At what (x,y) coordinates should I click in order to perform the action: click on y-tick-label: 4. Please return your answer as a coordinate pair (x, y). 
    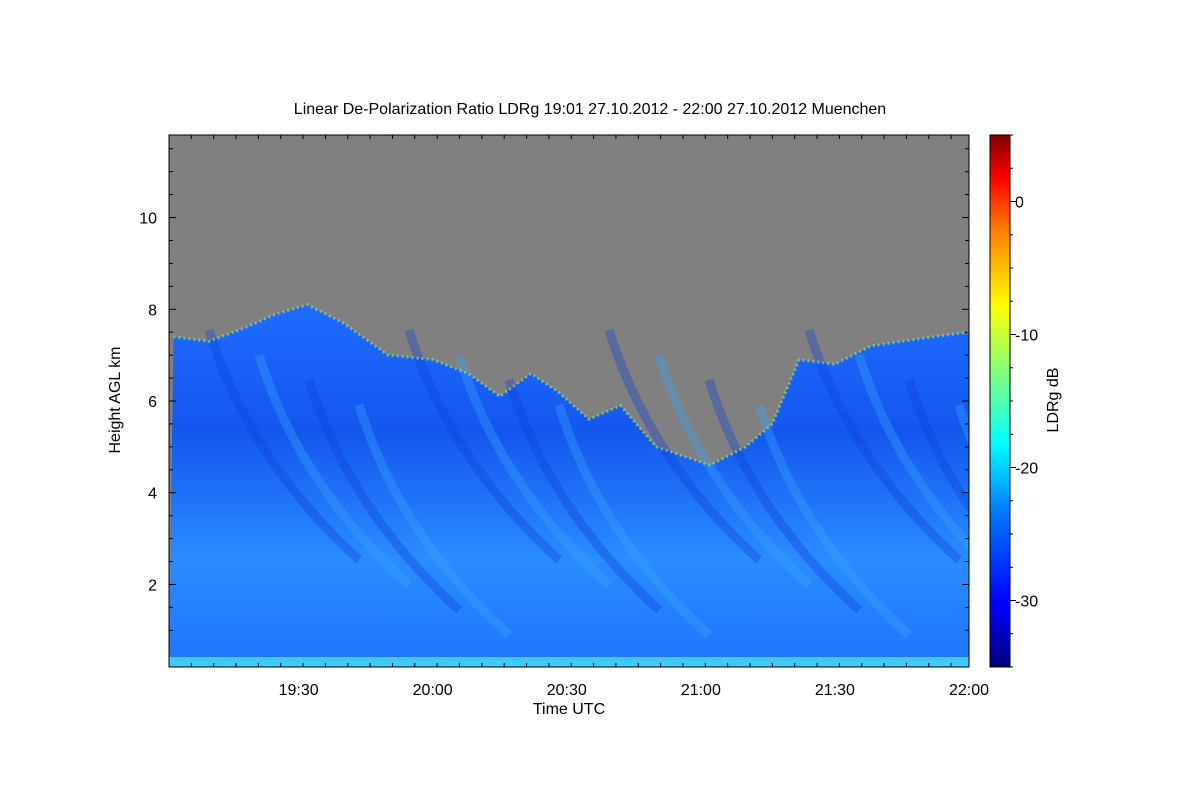
    Looking at the image, I should click on (152, 494).